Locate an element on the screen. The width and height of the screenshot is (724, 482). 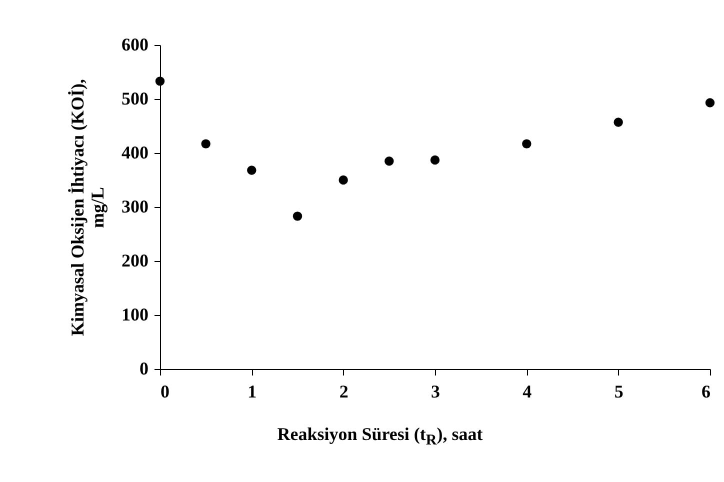
y-tick-label: 500 is located at coordinates (135, 98).